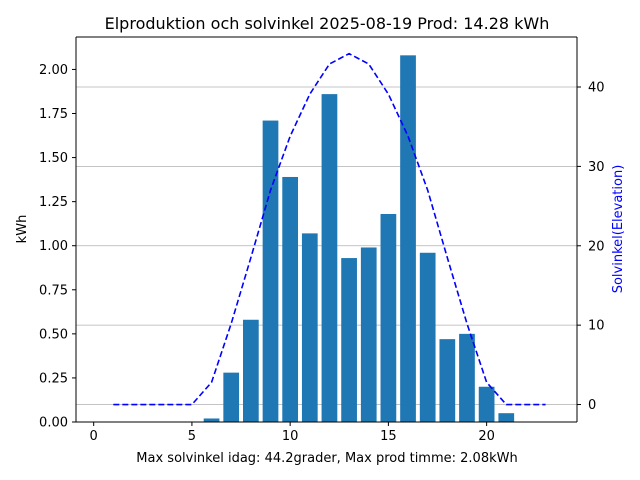  What do you see at coordinates (53, 246) in the screenshot?
I see `y-tick-label: 1.00` at bounding box center [53, 246].